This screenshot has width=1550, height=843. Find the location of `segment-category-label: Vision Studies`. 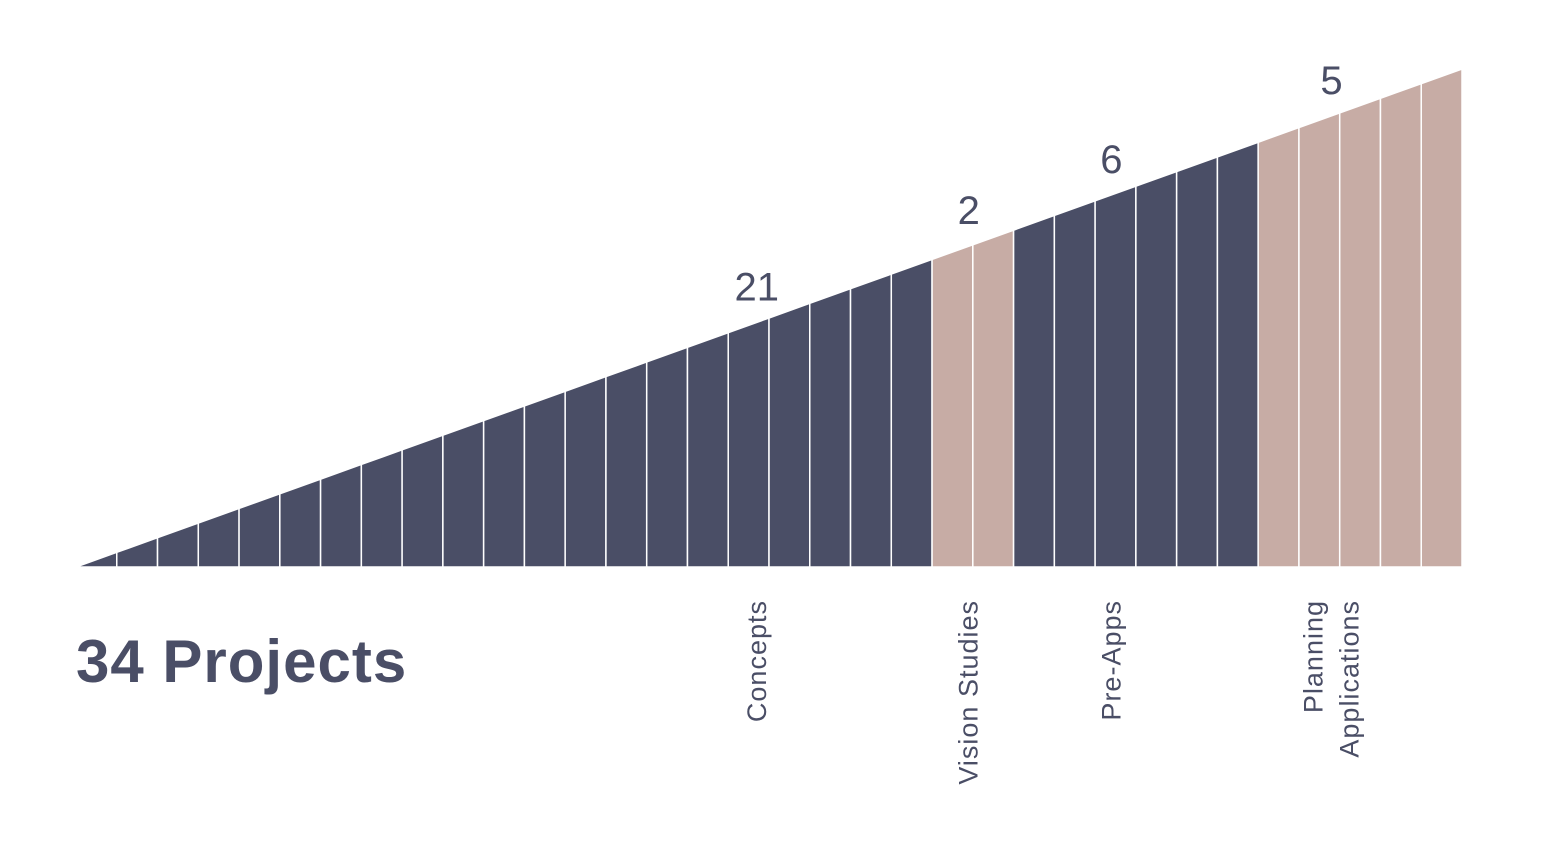

segment-category-label: Vision Studies is located at coordinates (969, 692).